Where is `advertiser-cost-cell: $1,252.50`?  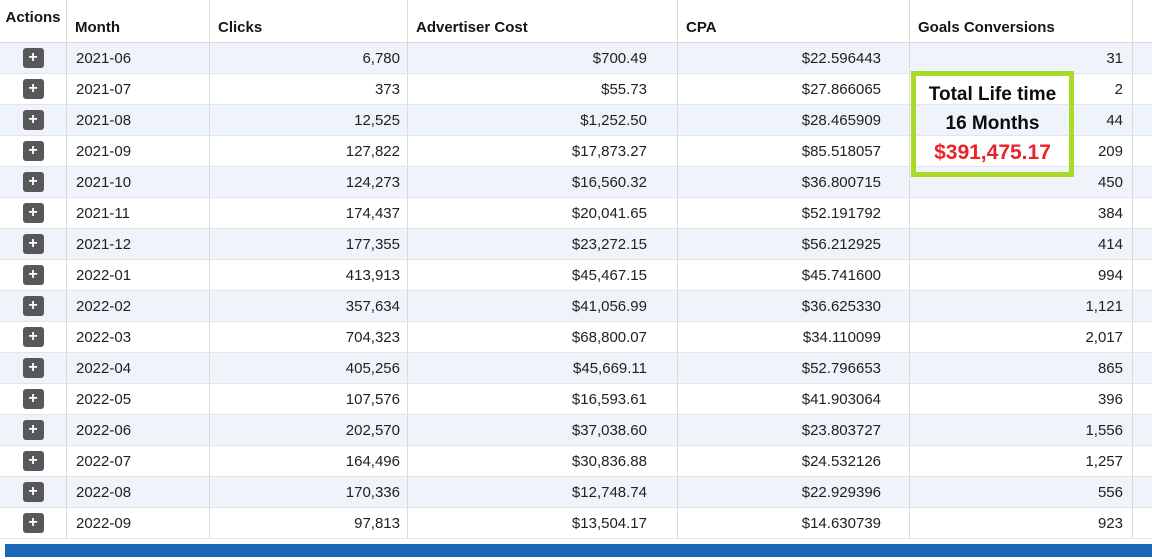 advertiser-cost-cell: $1,252.50 is located at coordinates (543, 120).